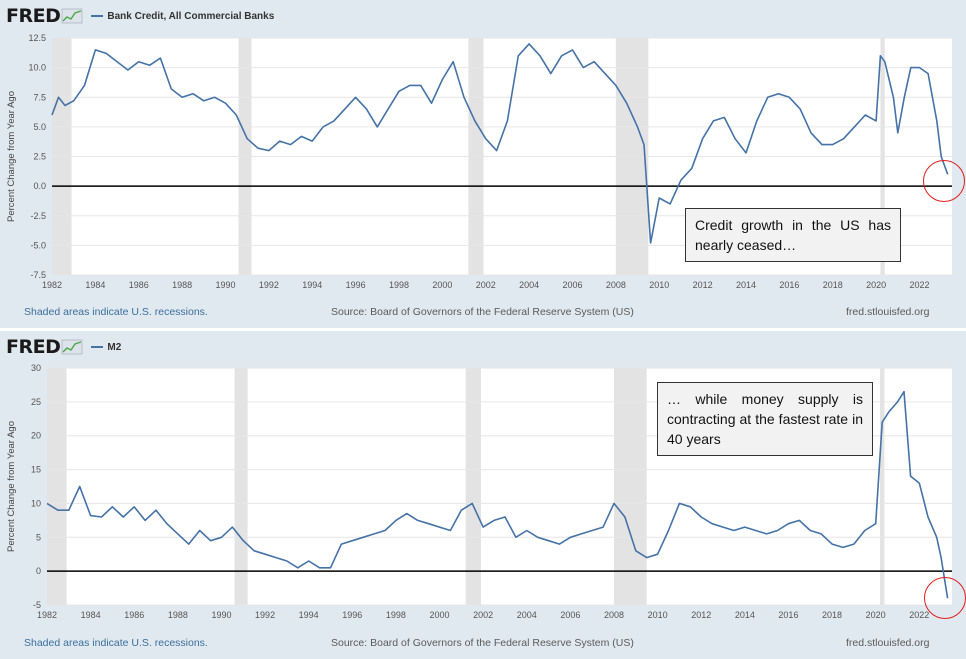 Image resolution: width=966 pixels, height=659 pixels. I want to click on y-tick-label: -7.5, so click(38, 275).